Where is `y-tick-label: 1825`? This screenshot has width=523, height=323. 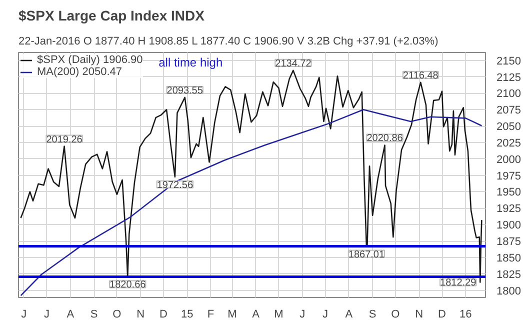
y-tick-label: 1825 is located at coordinates (508, 274).